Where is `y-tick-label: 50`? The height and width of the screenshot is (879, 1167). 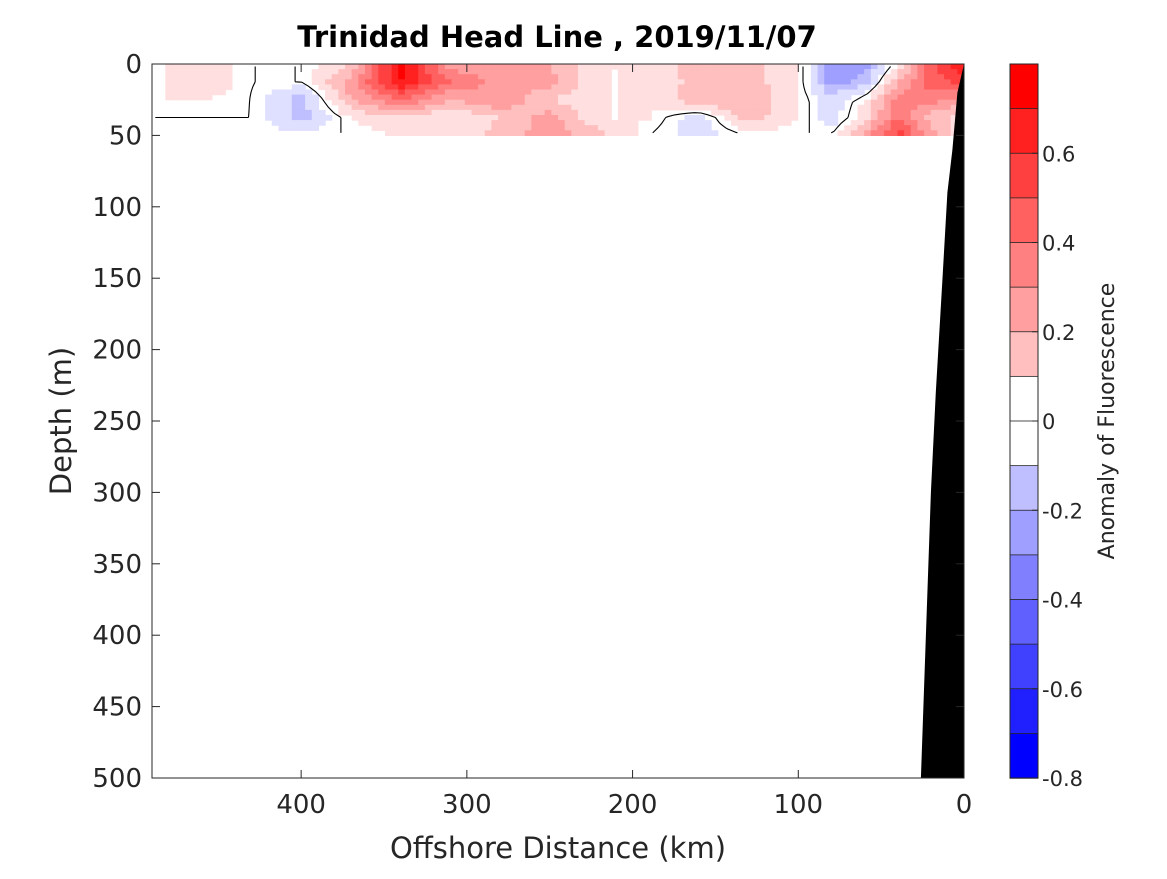
y-tick-label: 50 is located at coordinates (125, 136).